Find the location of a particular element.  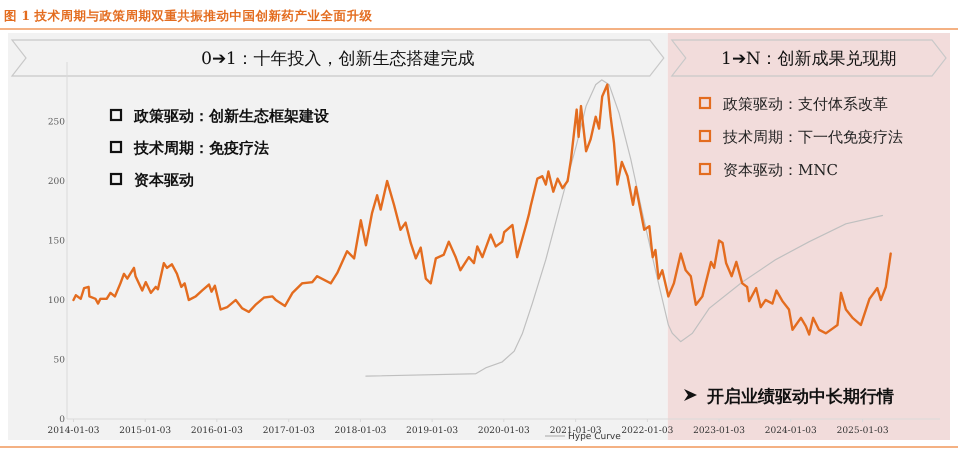

x-tick-label: 2019-01-03 is located at coordinates (432, 431).